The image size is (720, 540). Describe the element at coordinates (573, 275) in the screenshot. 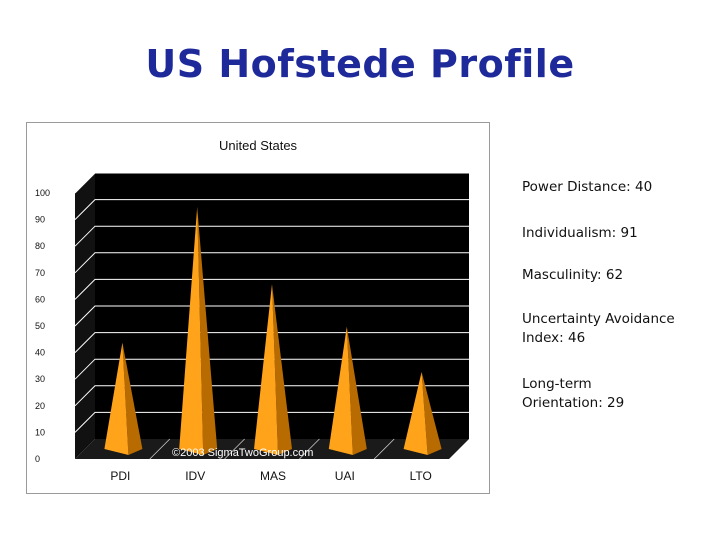

I see `metric-masculinity: Masculinity: 62` at that location.